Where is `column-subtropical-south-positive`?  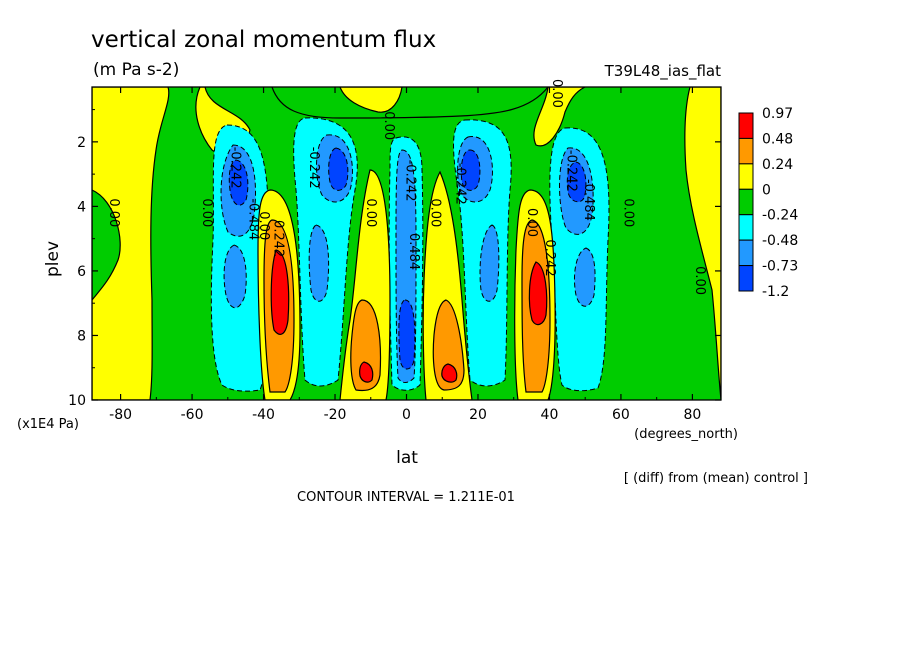
column-subtropical-south-positive is located at coordinates (365, 284).